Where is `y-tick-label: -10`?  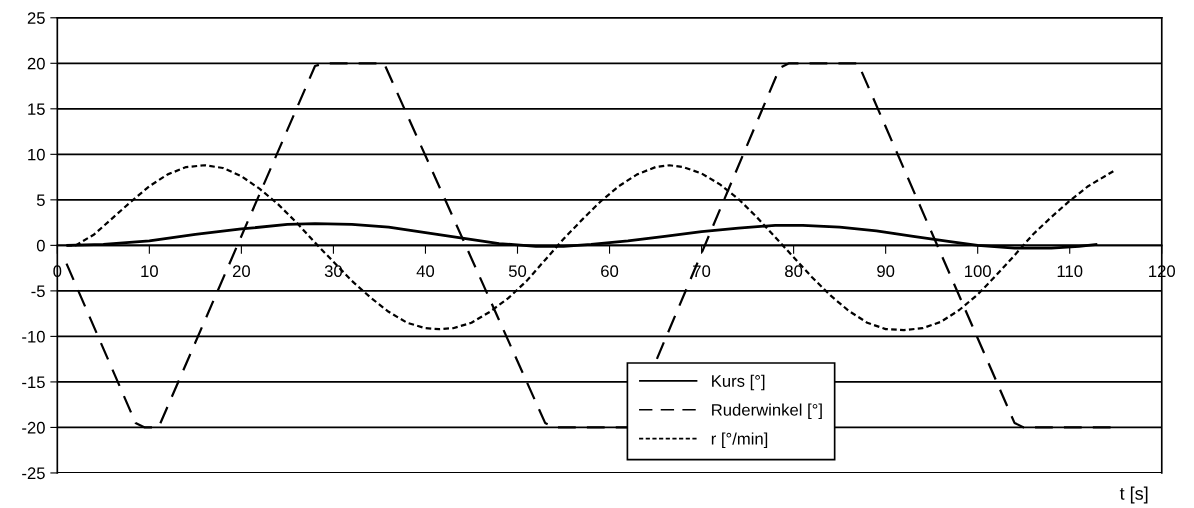
y-tick-label: -10 is located at coordinates (33, 336).